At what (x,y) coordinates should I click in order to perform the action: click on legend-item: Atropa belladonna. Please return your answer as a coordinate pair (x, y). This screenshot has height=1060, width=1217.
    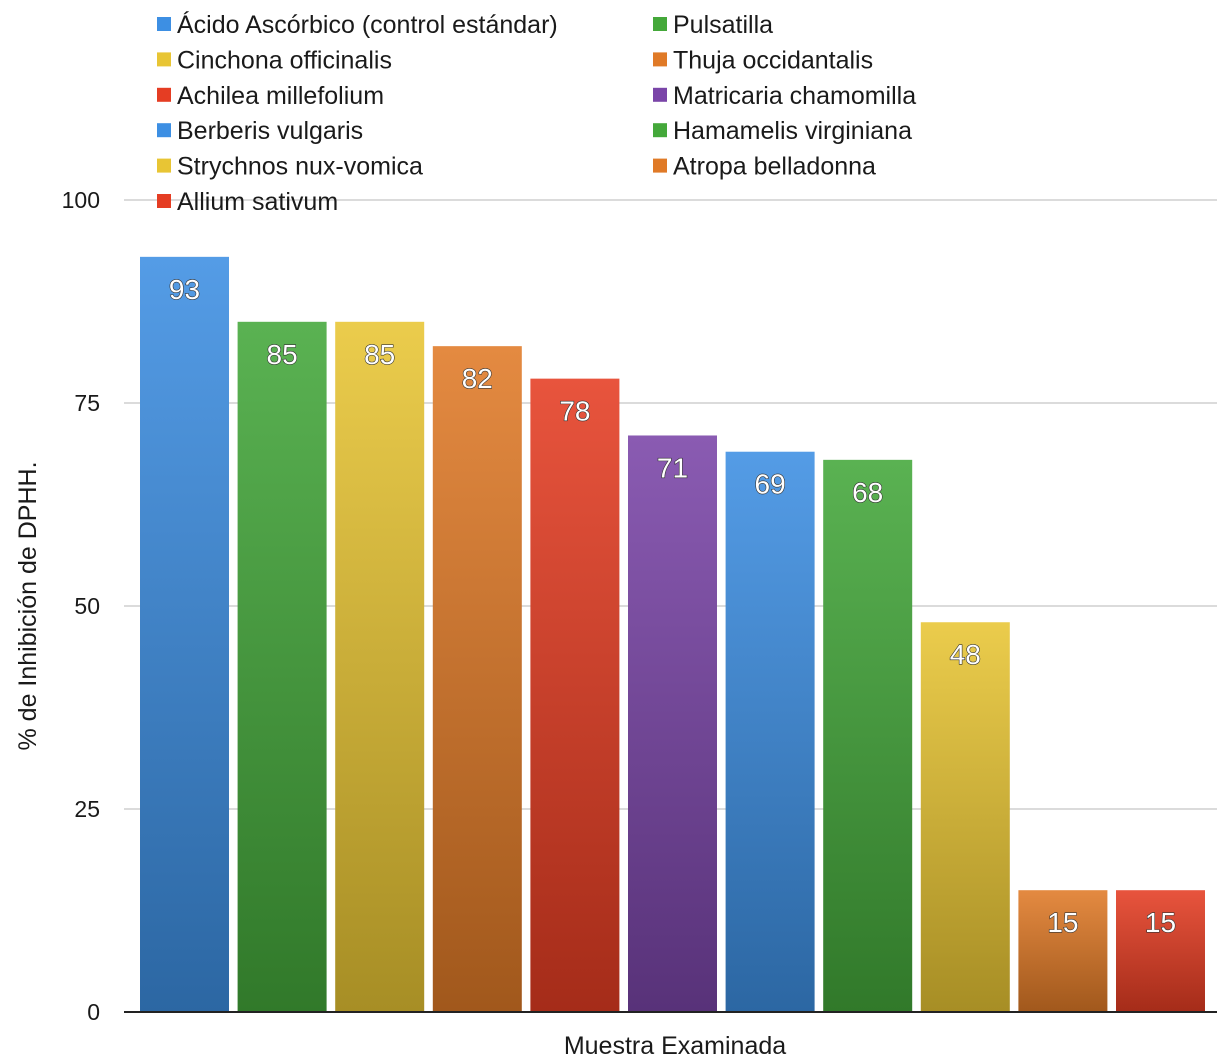
    Looking at the image, I should click on (764, 167).